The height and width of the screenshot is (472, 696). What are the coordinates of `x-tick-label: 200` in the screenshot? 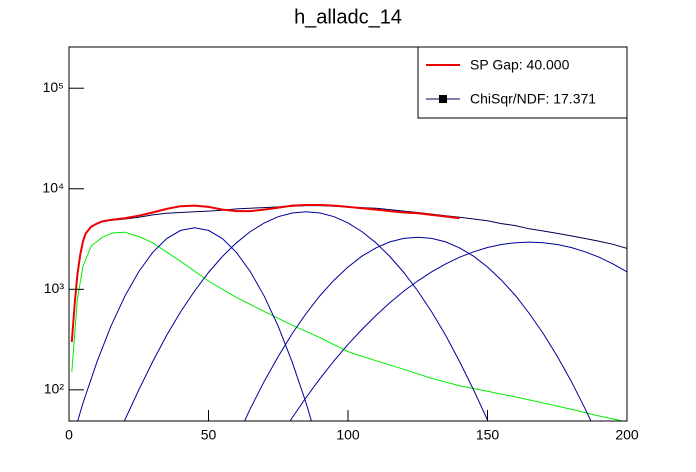 It's located at (627, 435).